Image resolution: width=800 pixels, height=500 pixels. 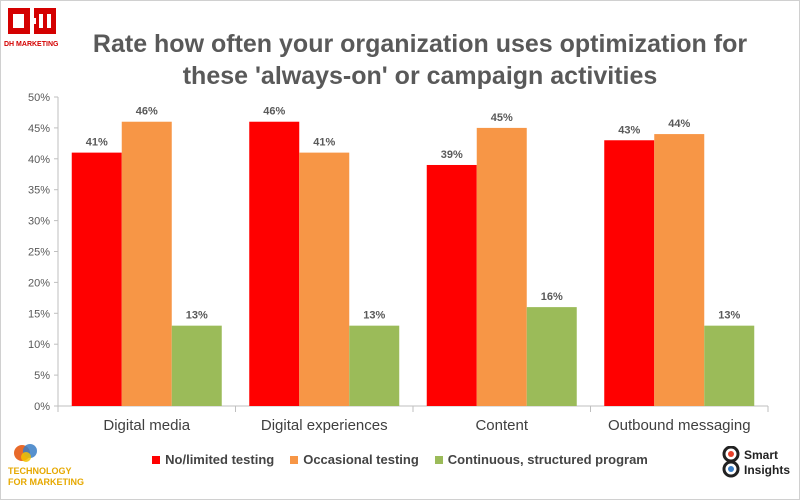 I want to click on x-tick-label: Digital media, so click(x=146, y=425).